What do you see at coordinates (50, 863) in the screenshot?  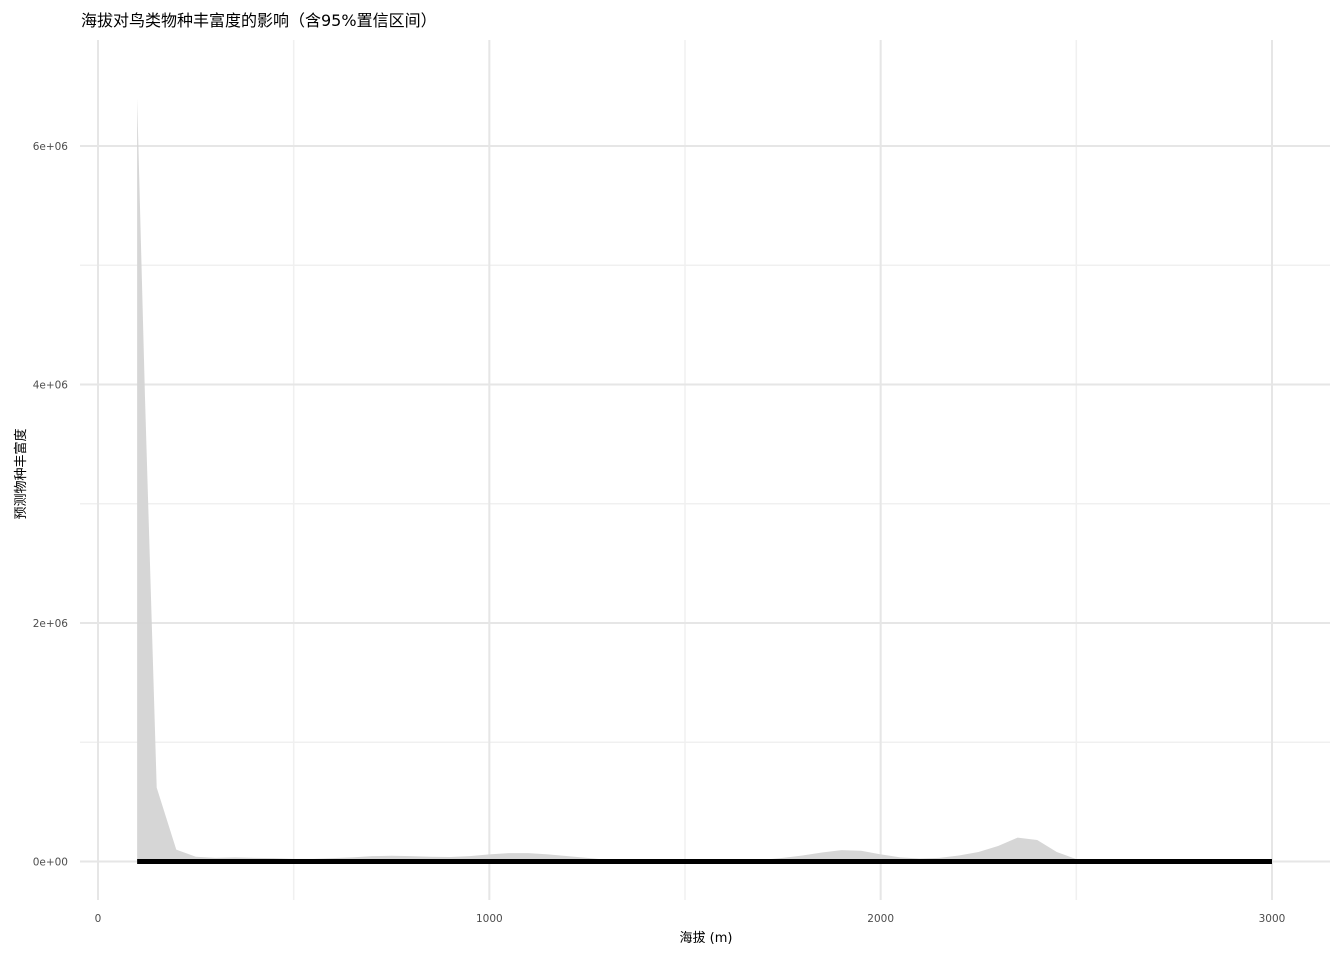 I see `y-tick-label: 0e+00` at bounding box center [50, 863].